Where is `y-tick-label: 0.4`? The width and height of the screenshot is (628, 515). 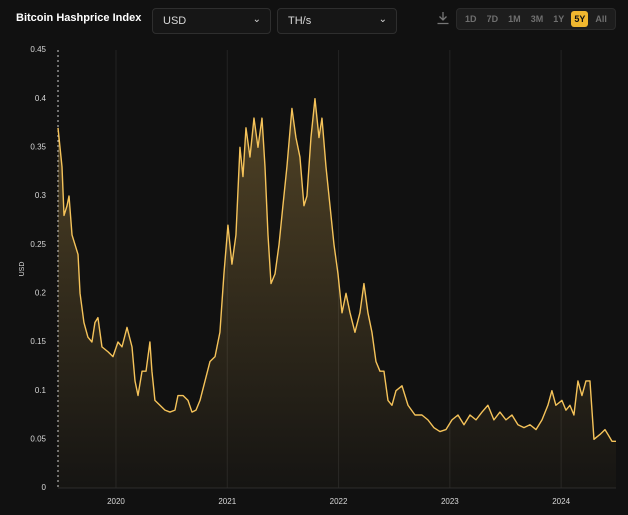 y-tick-label: 0.4 is located at coordinates (41, 98).